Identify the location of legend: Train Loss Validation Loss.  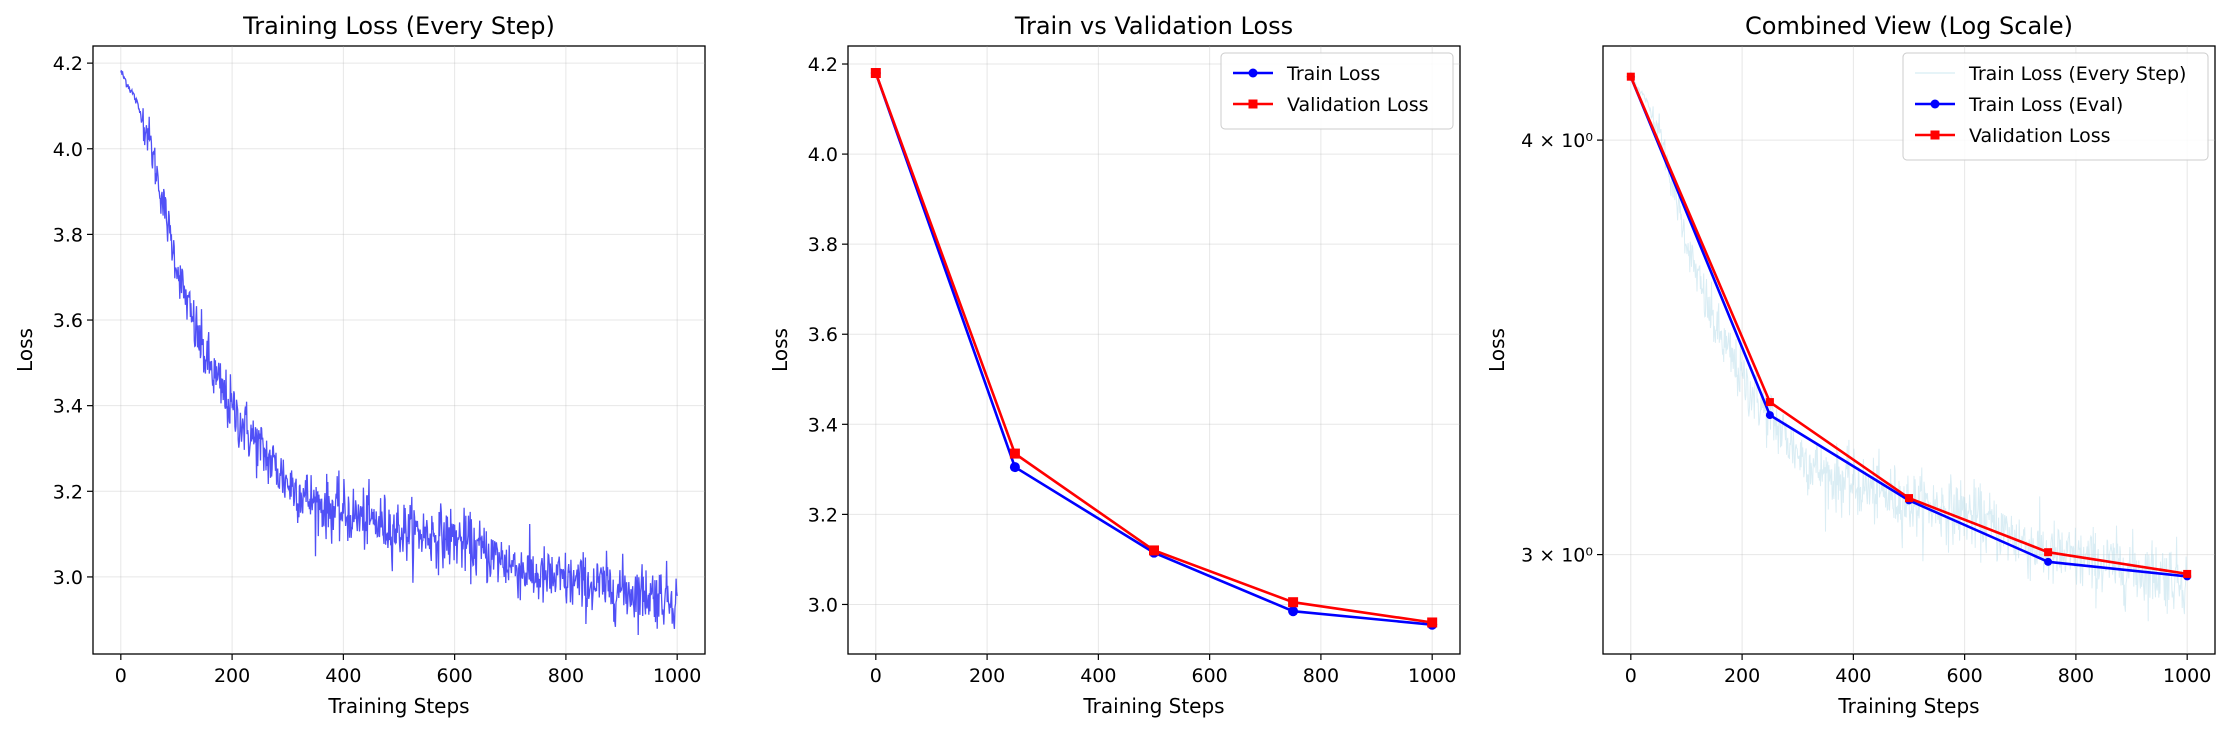
(1337, 91).